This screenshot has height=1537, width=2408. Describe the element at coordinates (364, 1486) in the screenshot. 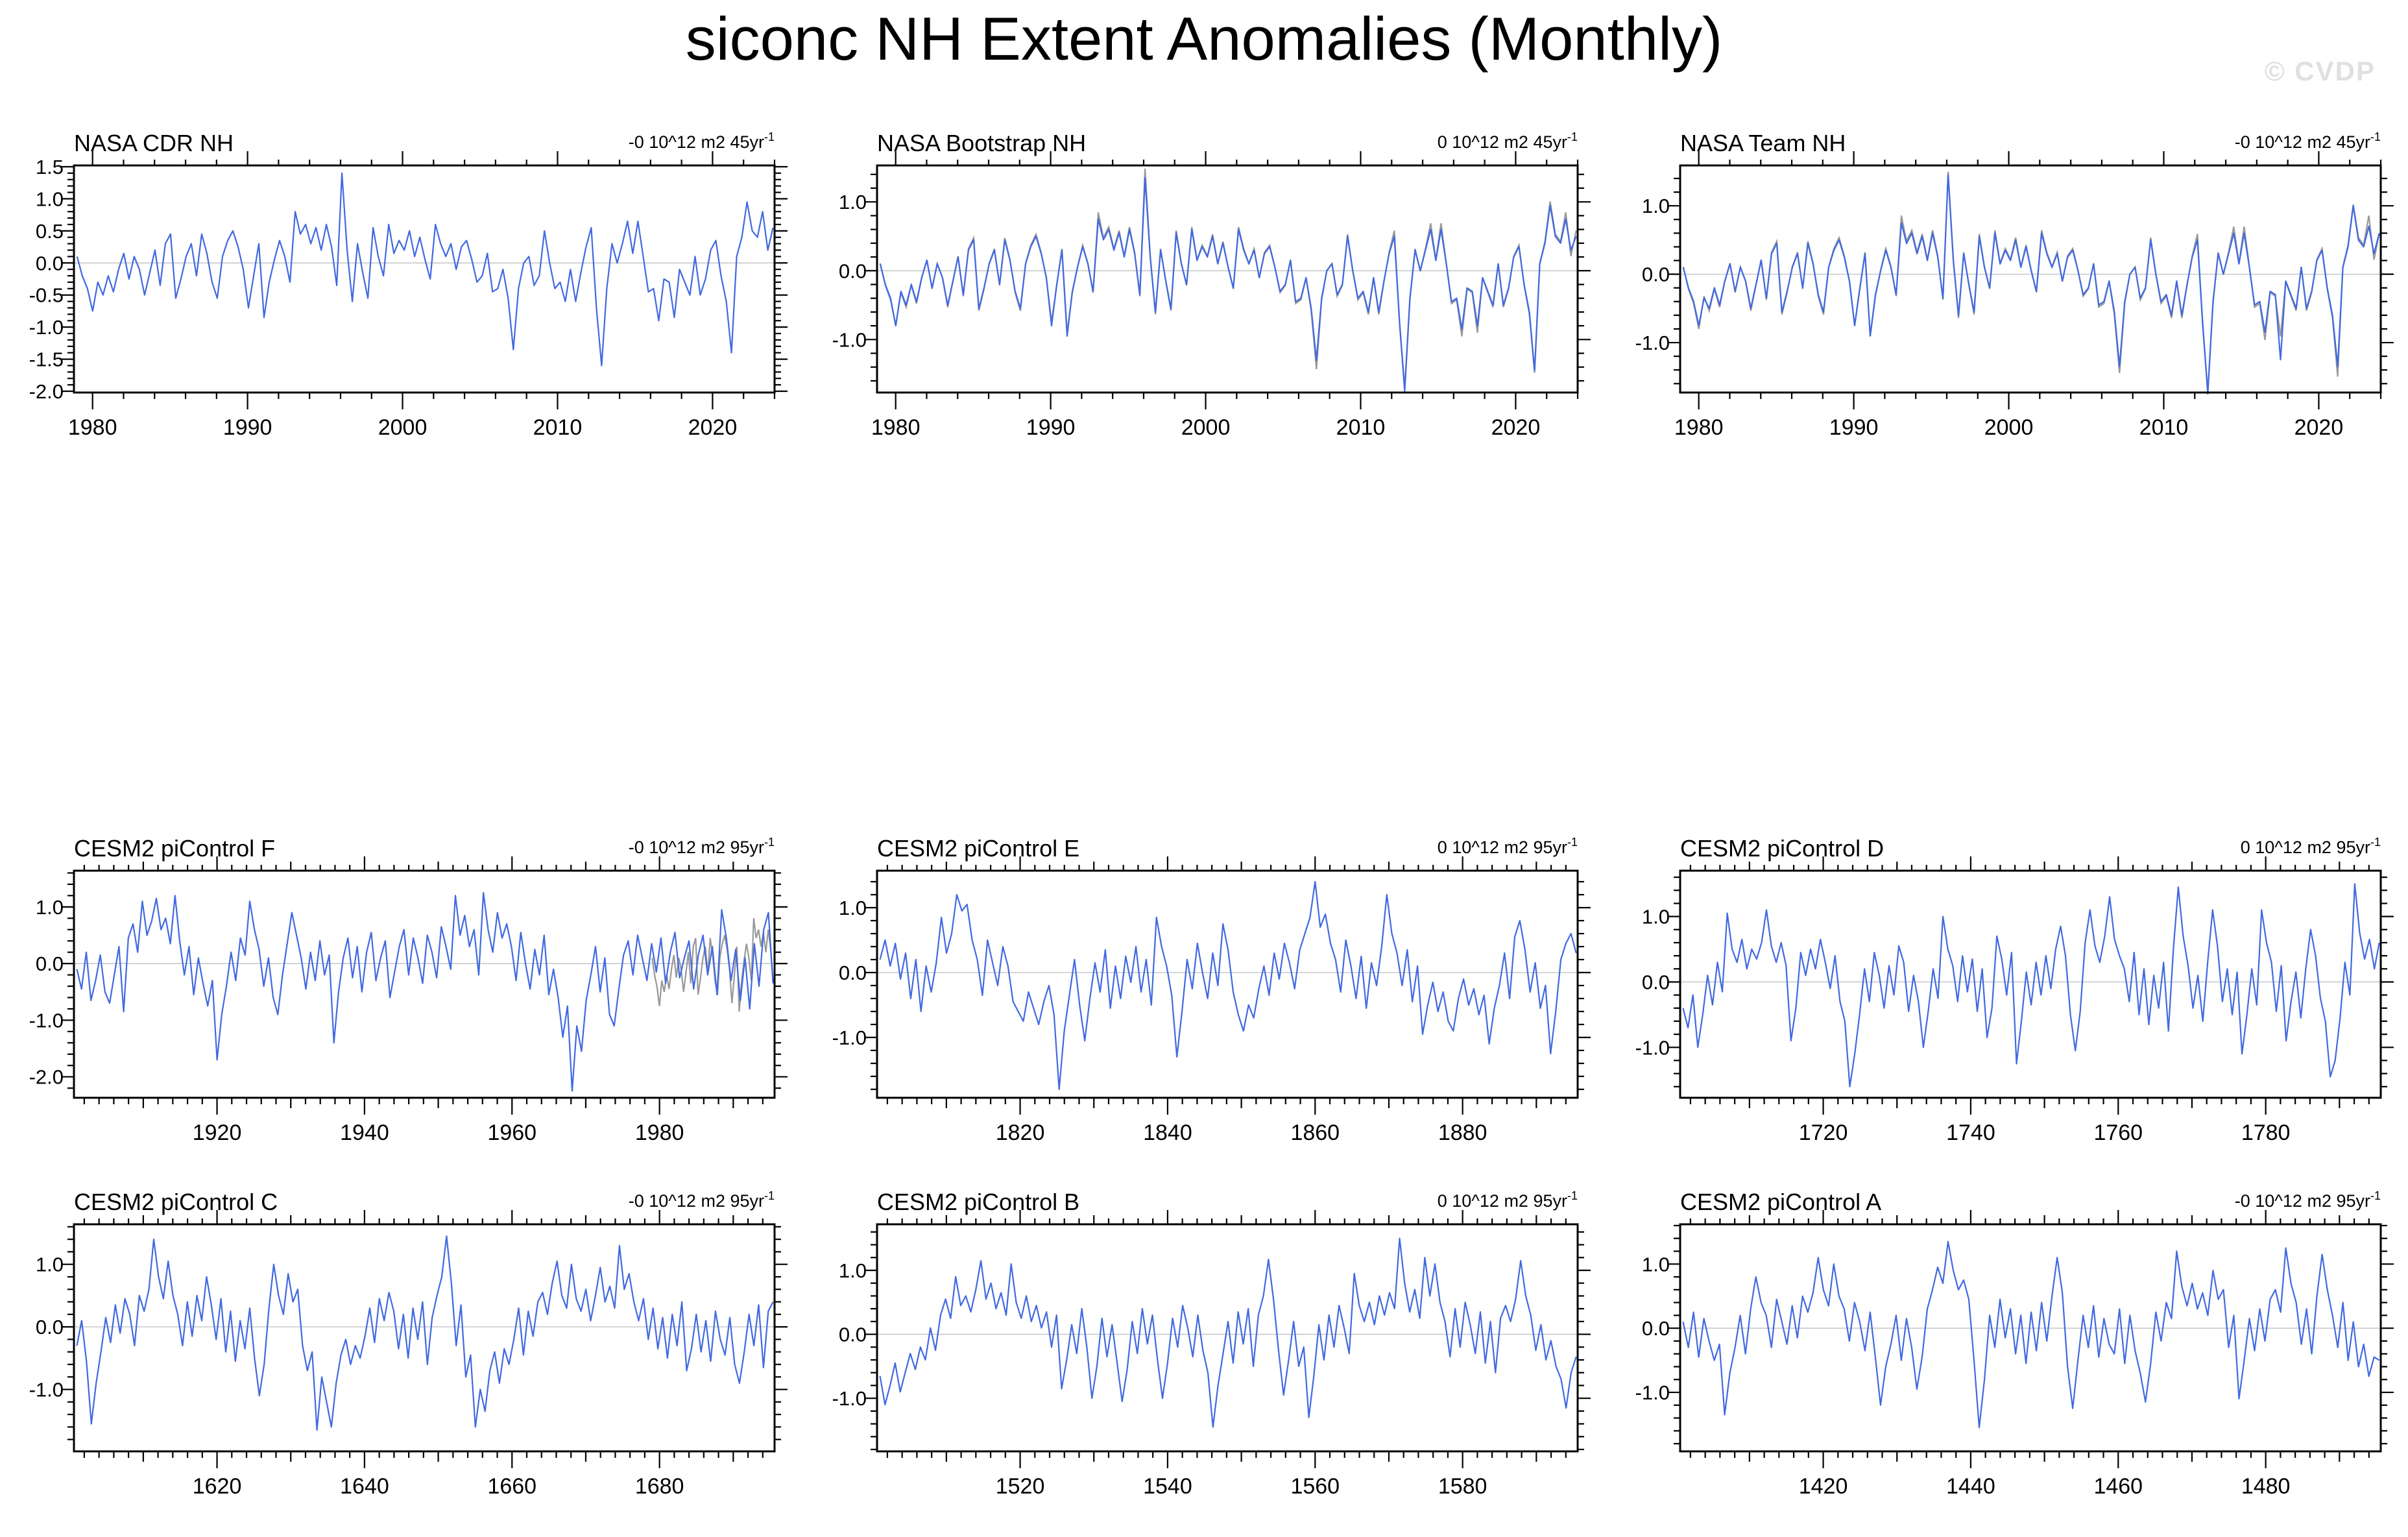

I see `x-tick-label: 1640` at that location.